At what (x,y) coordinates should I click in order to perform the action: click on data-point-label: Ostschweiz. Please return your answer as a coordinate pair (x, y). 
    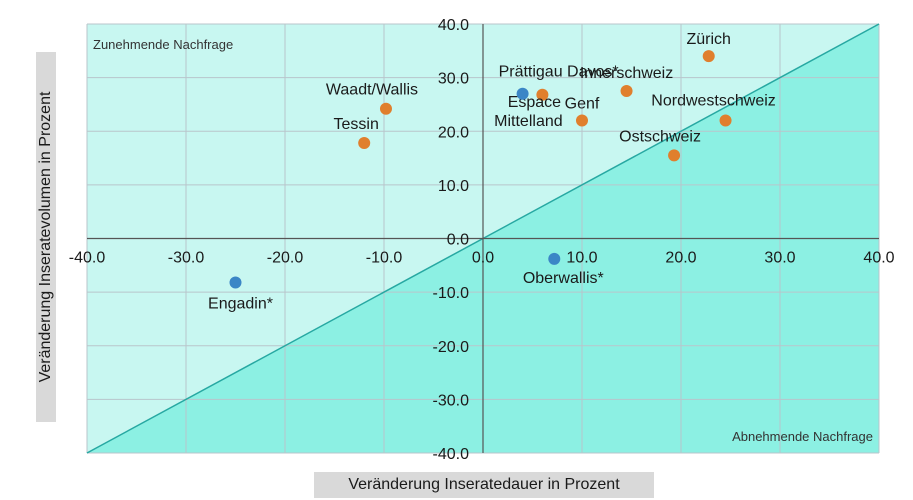
    Looking at the image, I should click on (660, 136).